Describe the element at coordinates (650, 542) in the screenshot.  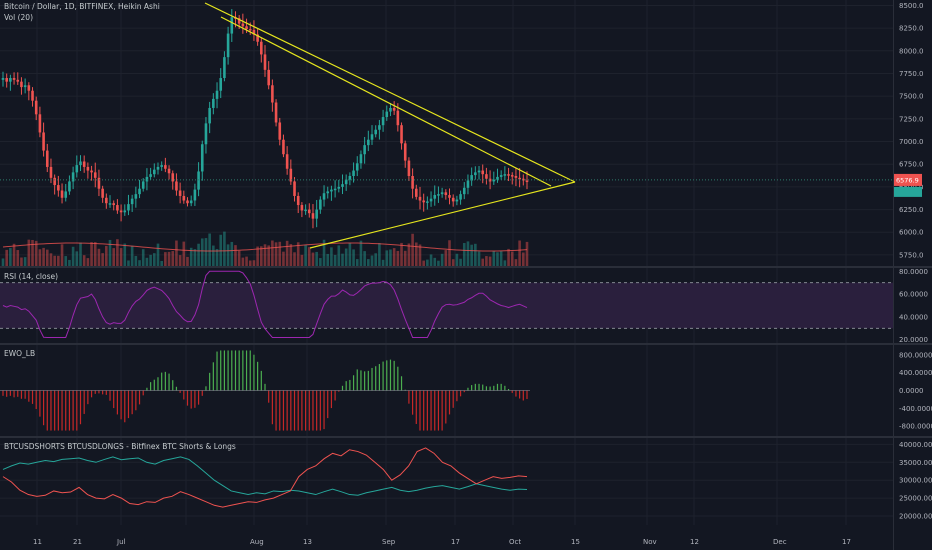
I see `x-tick-label: Nov` at that location.